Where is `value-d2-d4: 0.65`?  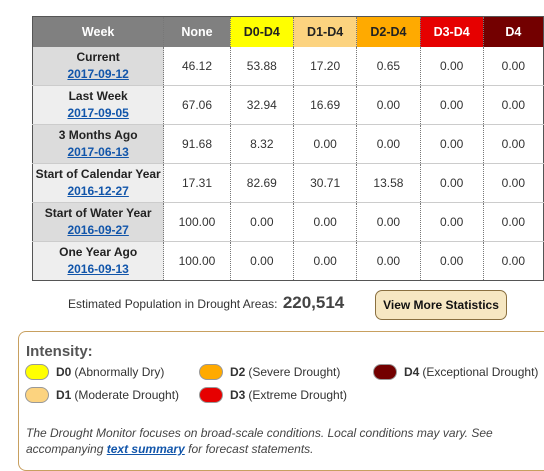 value-d2-d4: 0.65 is located at coordinates (388, 66).